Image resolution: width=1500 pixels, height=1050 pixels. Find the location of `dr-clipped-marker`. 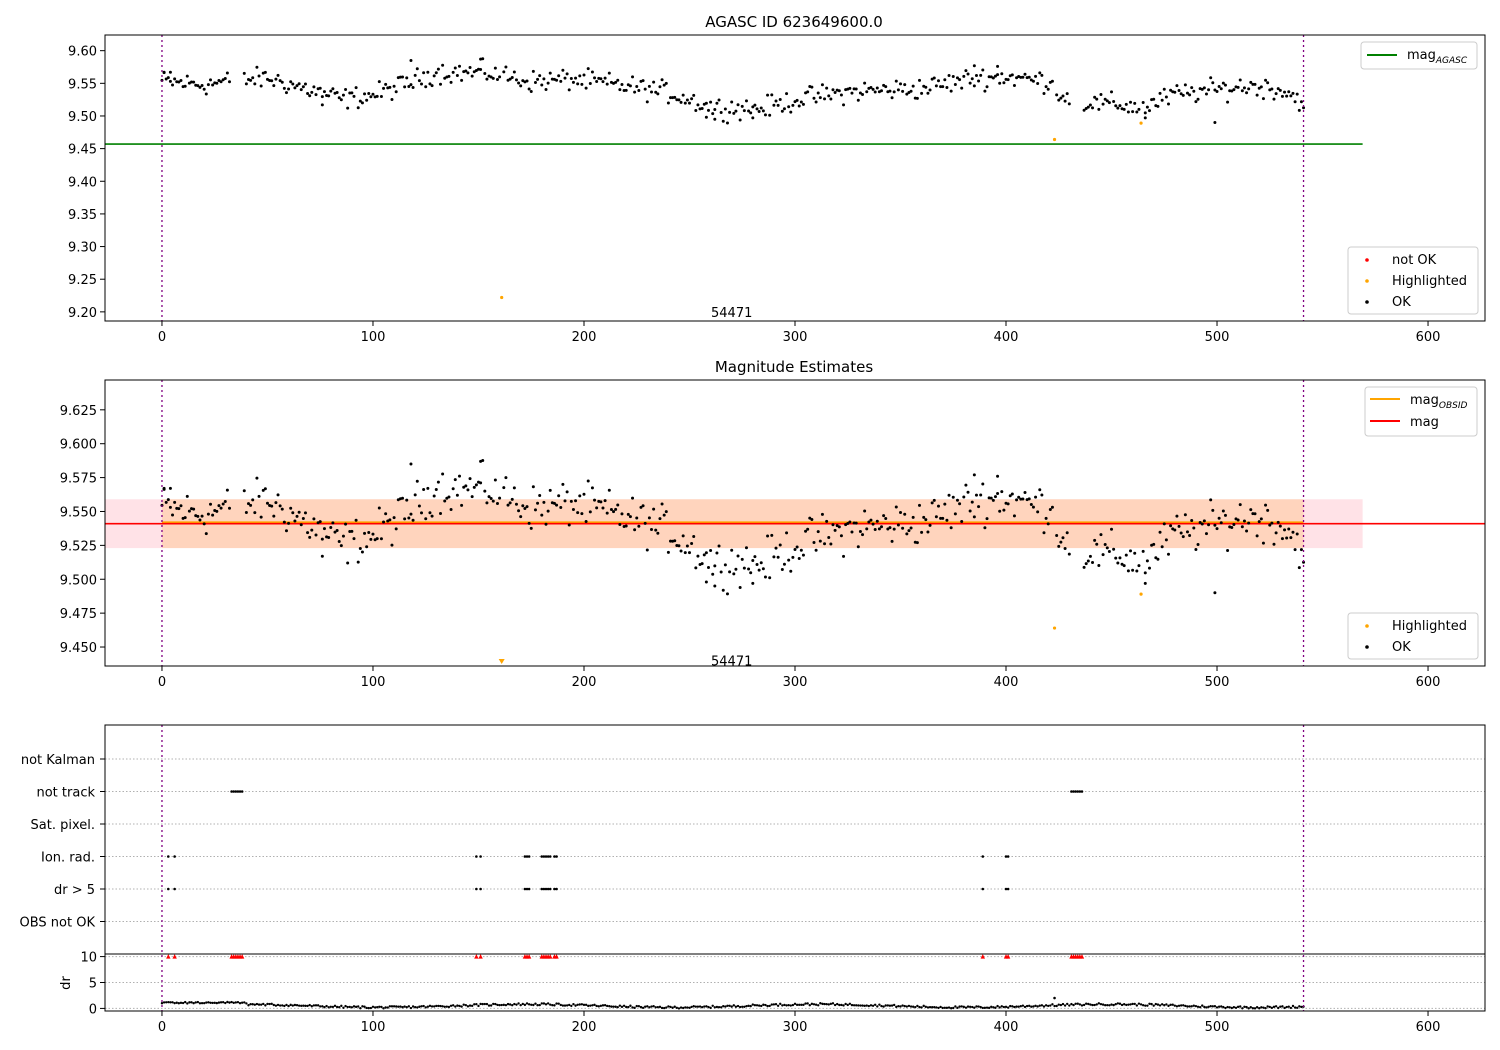

dr-clipped-marker is located at coordinates (1008, 956).